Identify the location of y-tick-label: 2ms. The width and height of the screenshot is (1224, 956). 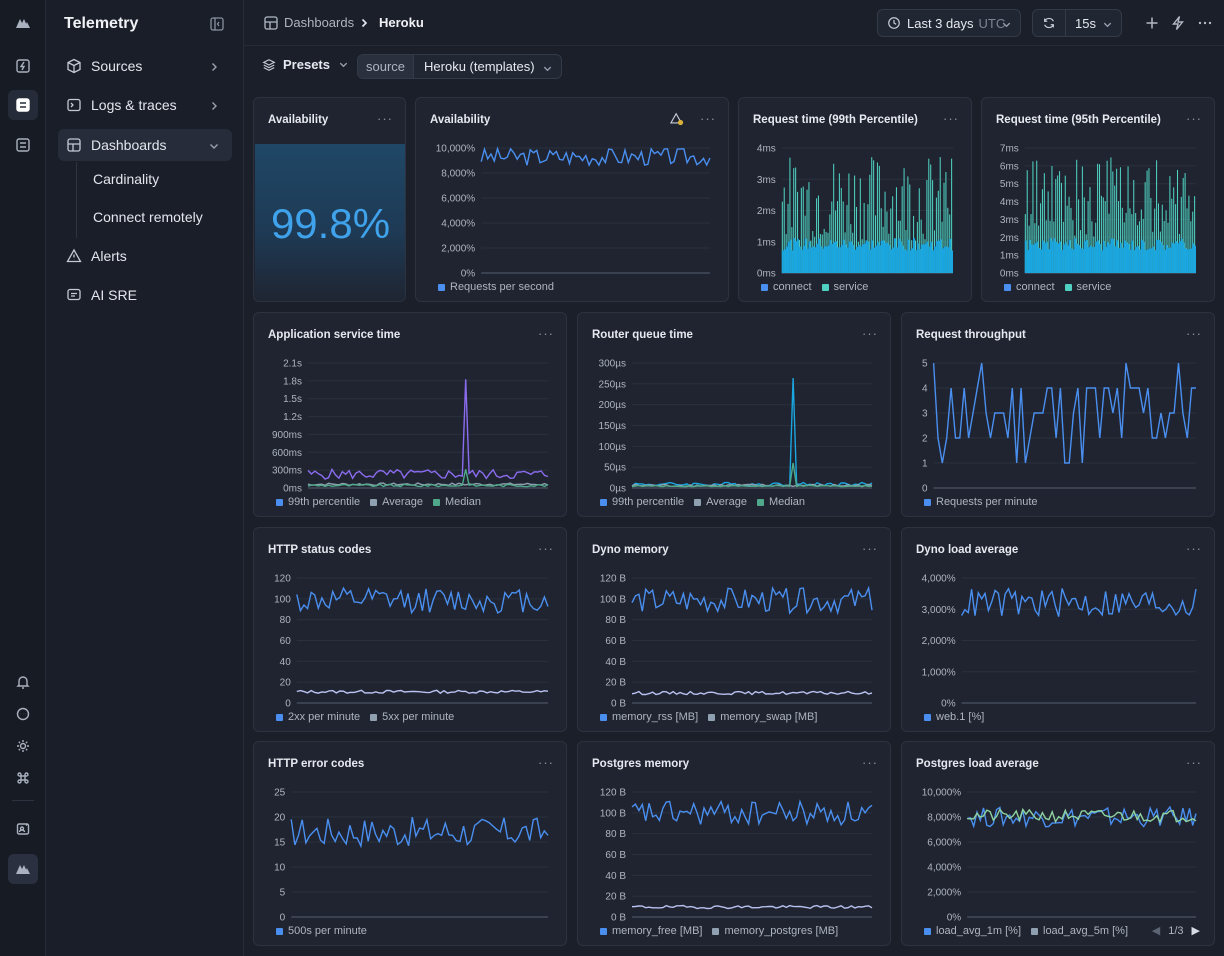
(766, 211).